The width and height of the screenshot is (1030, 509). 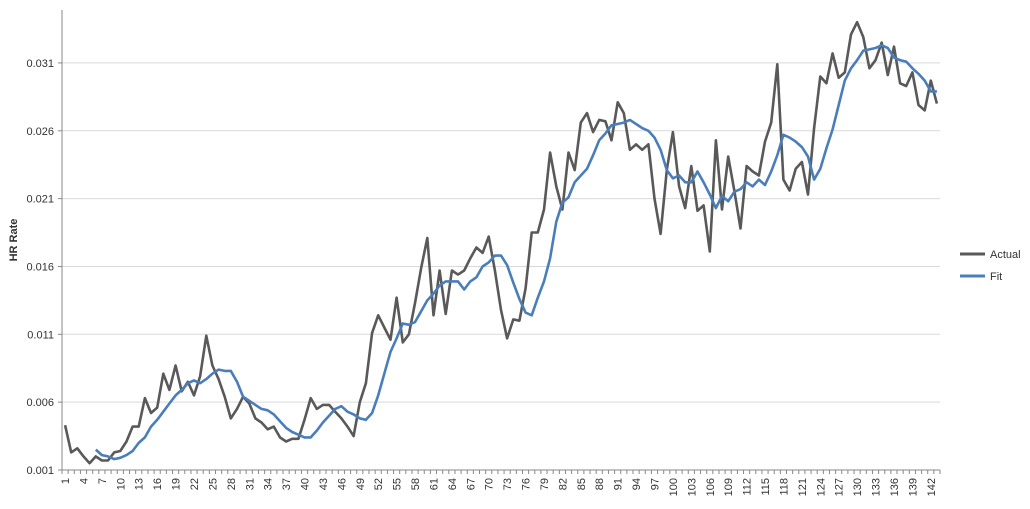 I want to click on y-tick-label: 0.026, so click(x=40, y=132).